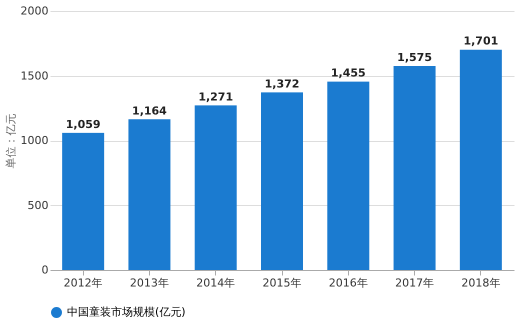 The width and height of the screenshot is (519, 323). Describe the element at coordinates (480, 41) in the screenshot. I see `text: 1,701` at that location.